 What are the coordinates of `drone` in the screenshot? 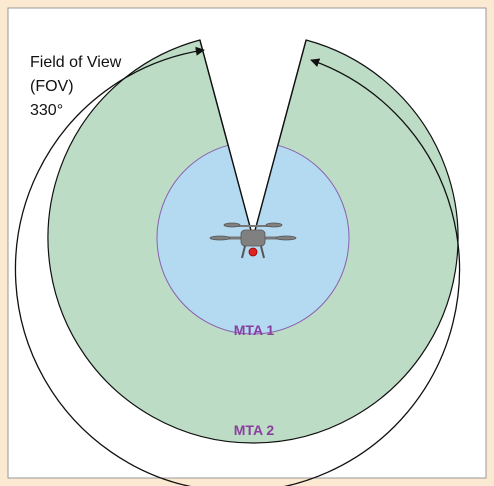 It's located at (253, 240).